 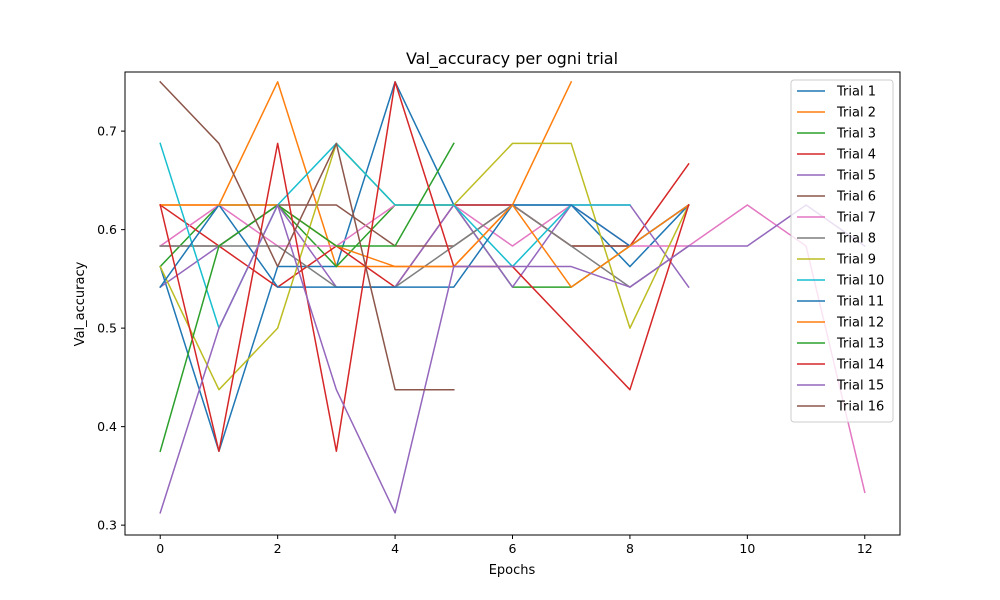 What do you see at coordinates (395, 548) in the screenshot?
I see `x-tick-label: 4` at bounding box center [395, 548].